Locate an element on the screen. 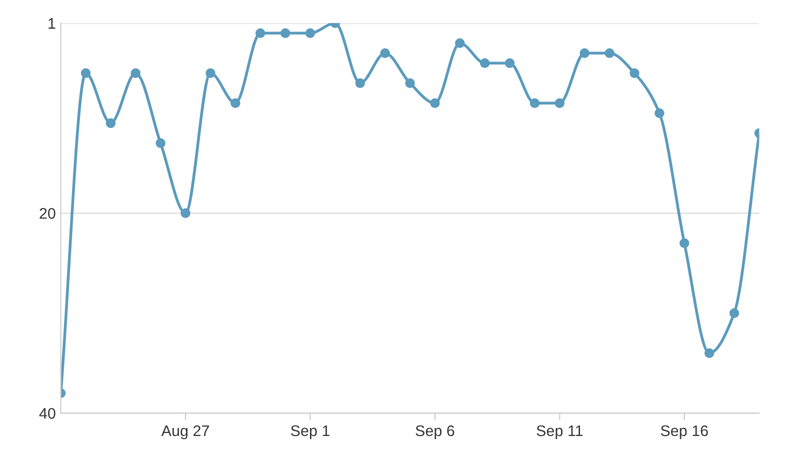  x-tick-label: Sep 1 is located at coordinates (310, 432).